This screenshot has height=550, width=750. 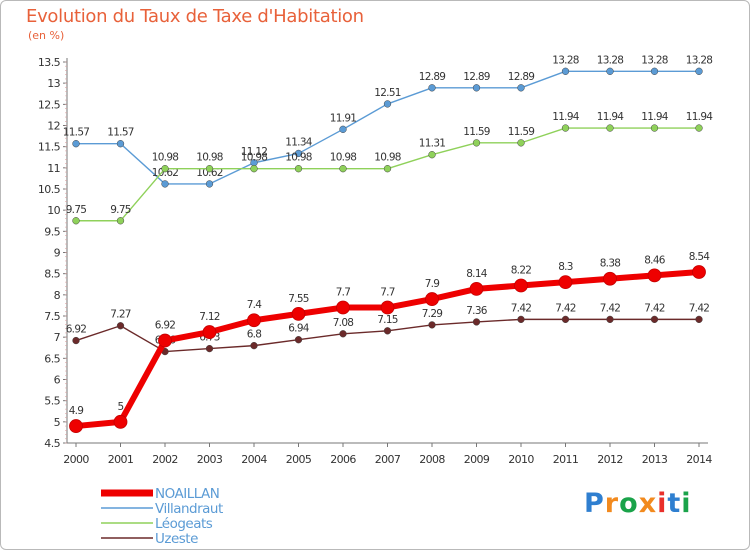 I want to click on brand-letter: i, so click(x=686, y=503).